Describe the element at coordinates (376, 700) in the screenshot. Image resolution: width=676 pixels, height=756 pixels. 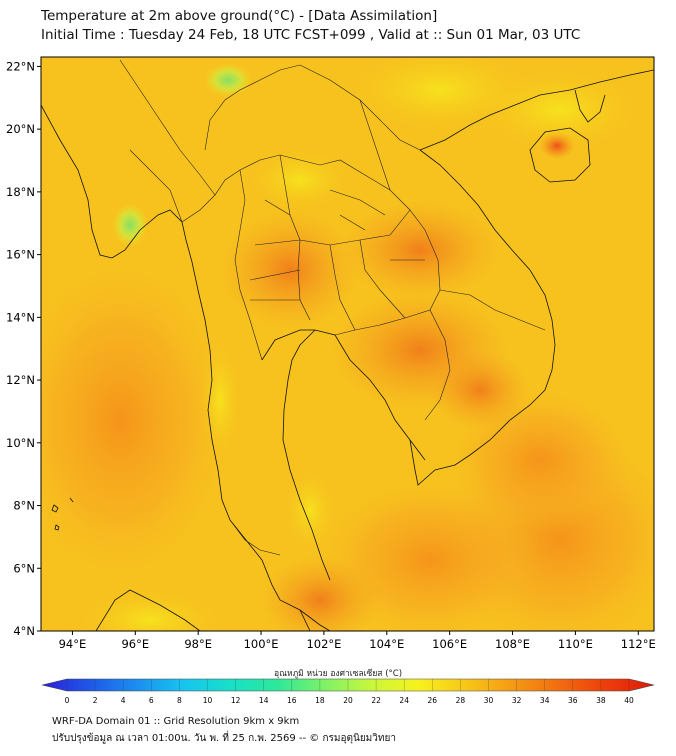
I see `colorbar-tick-label: 22` at that location.